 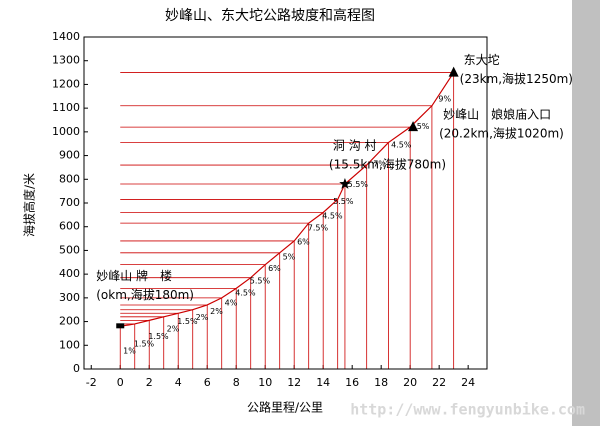 I want to click on y-tick-label: 100, so click(x=69, y=344).